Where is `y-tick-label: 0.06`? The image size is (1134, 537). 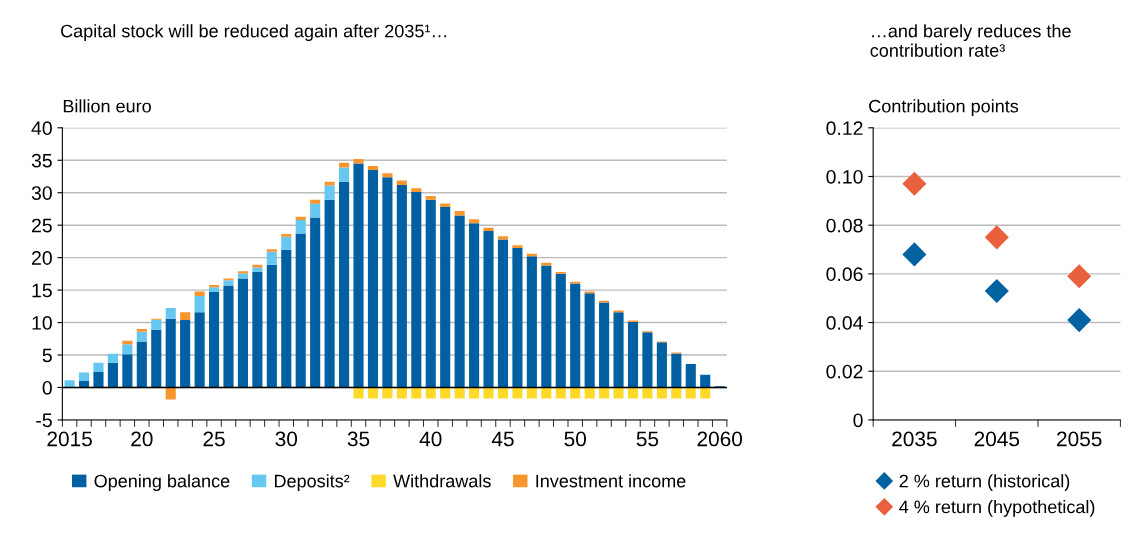
y-tick-label: 0.06 is located at coordinates (844, 274).